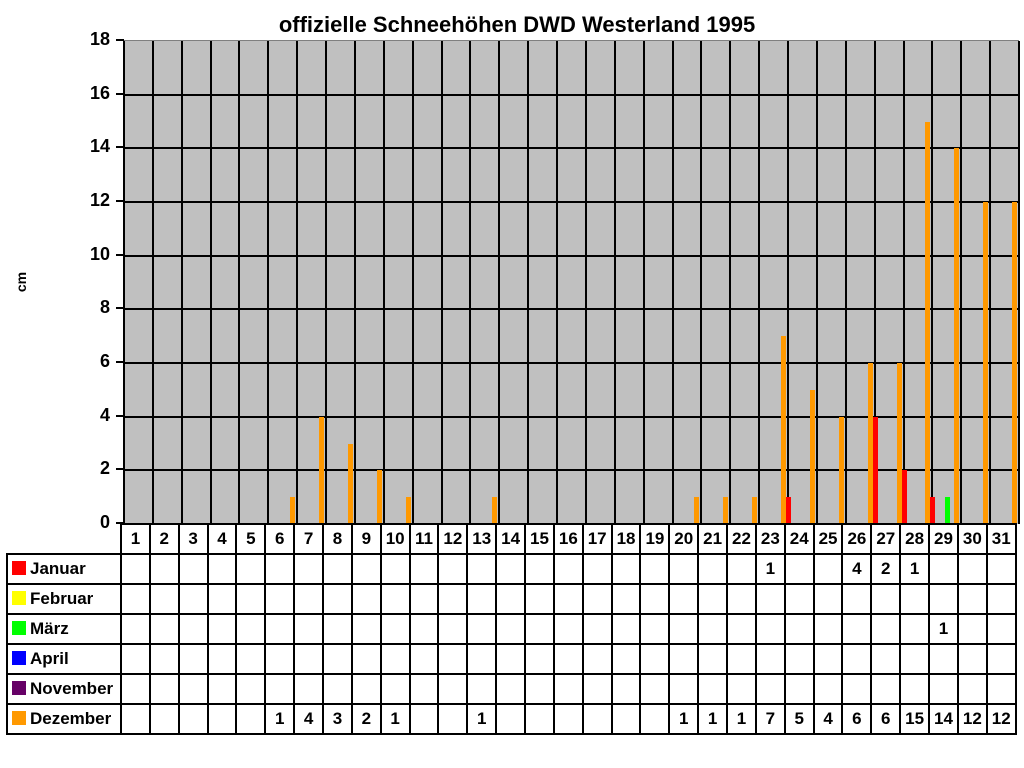 The image size is (1024, 768). What do you see at coordinates (1001, 539) in the screenshot?
I see `day-header: 31` at bounding box center [1001, 539].